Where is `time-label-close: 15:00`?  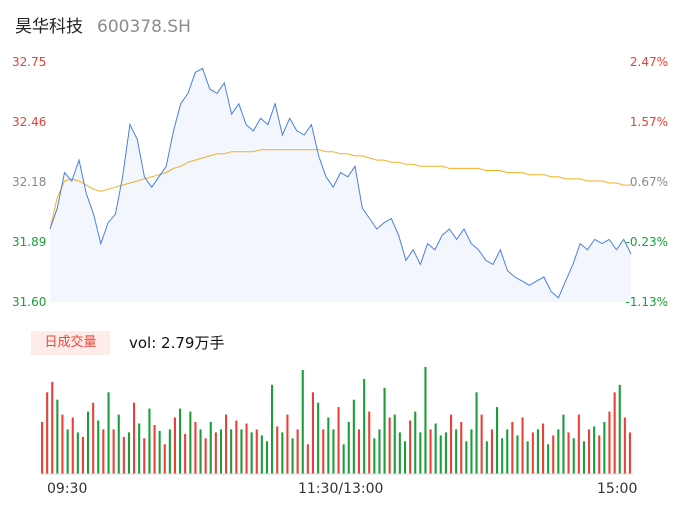
time-label-close: 15:00 is located at coordinates (617, 489).